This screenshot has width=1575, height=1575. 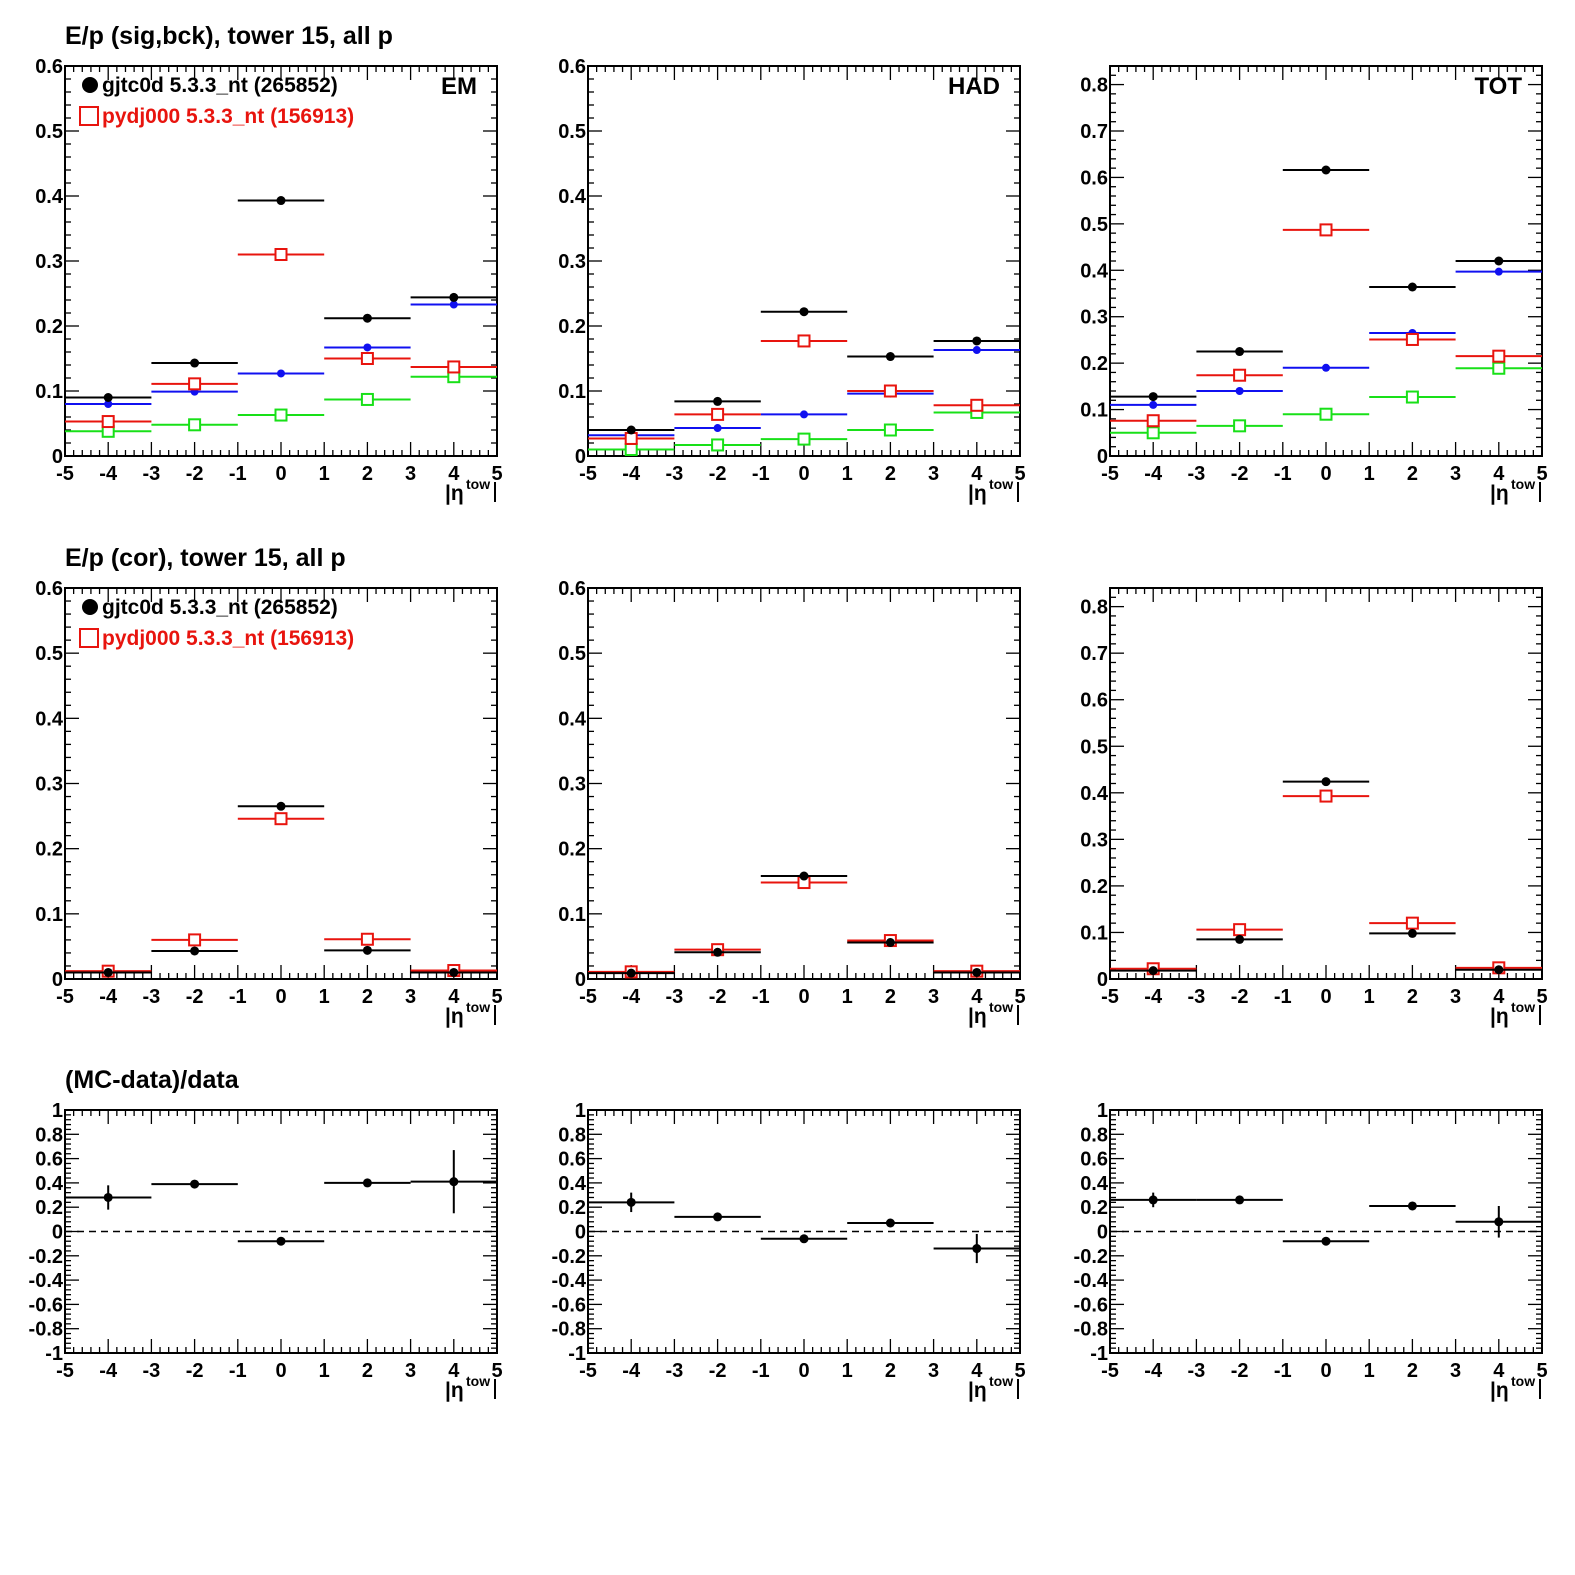 I want to click on row-title-top: E/p (sig,bck), tower 15, all p, so click(x=229, y=36).